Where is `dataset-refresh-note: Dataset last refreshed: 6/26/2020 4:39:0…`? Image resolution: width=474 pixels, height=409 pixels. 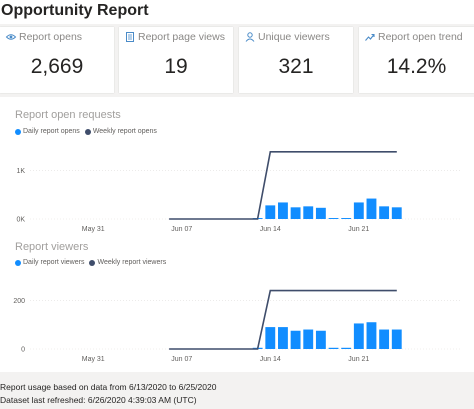
dataset-refresh-note: Dataset last refreshed: 6/26/2020 4:39:0… is located at coordinates (98, 400).